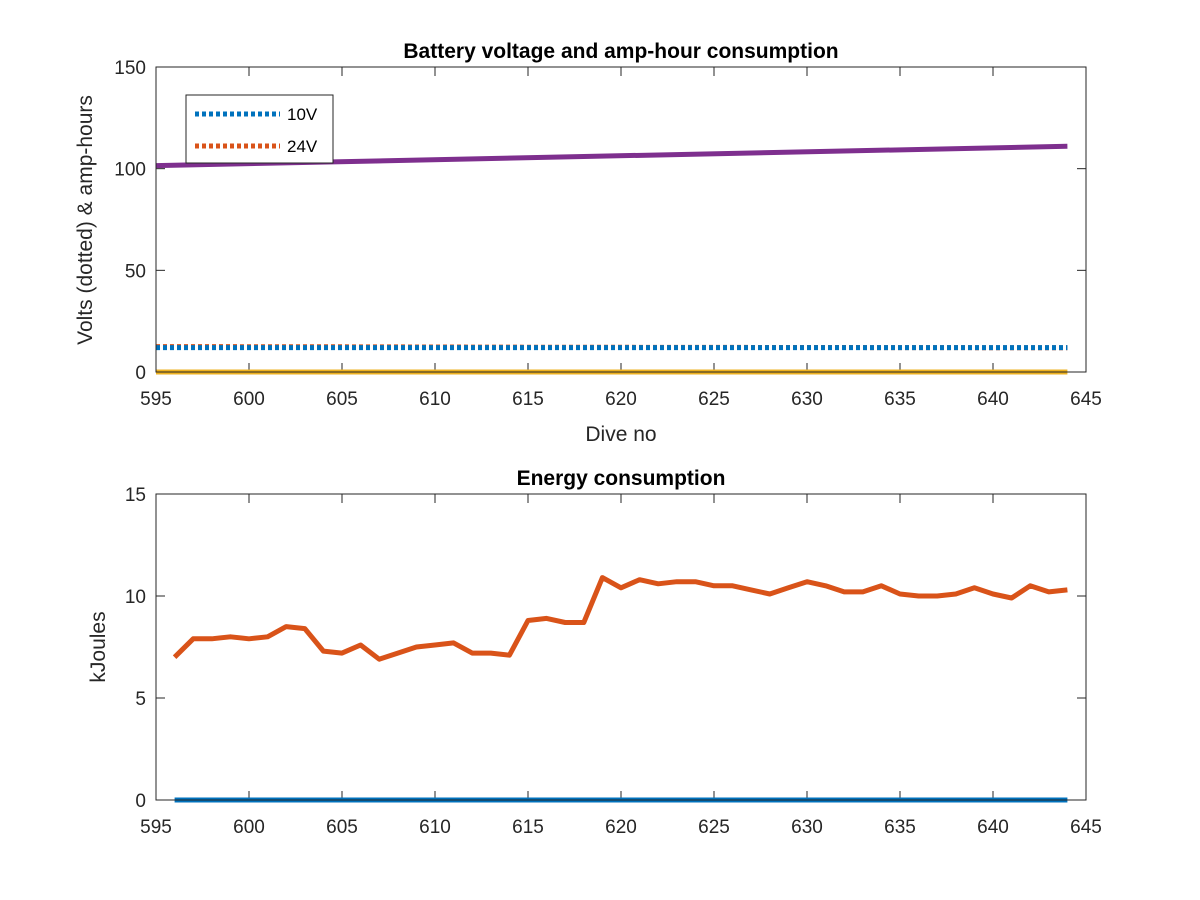 The image size is (1200, 900). What do you see at coordinates (135, 495) in the screenshot?
I see `y-tick-label: 15` at bounding box center [135, 495].